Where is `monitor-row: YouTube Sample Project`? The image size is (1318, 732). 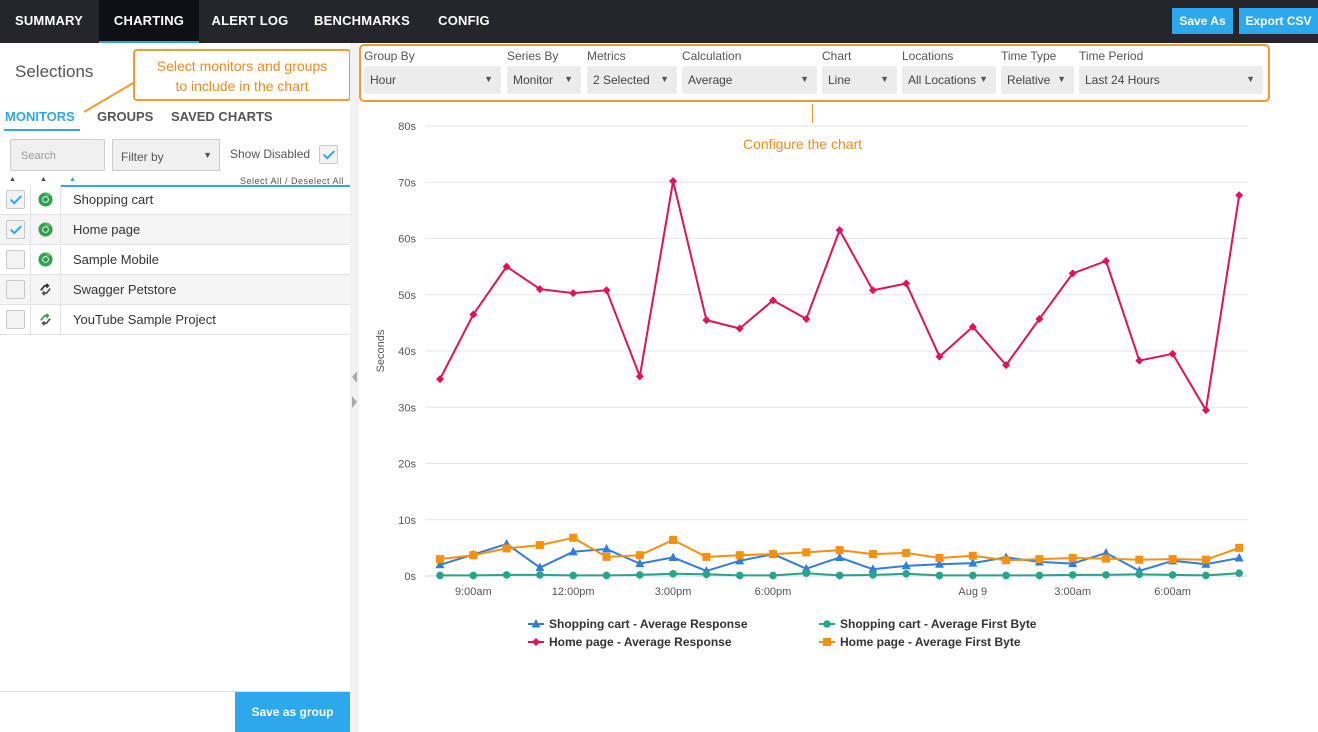 monitor-row: YouTube Sample Project is located at coordinates (175, 320).